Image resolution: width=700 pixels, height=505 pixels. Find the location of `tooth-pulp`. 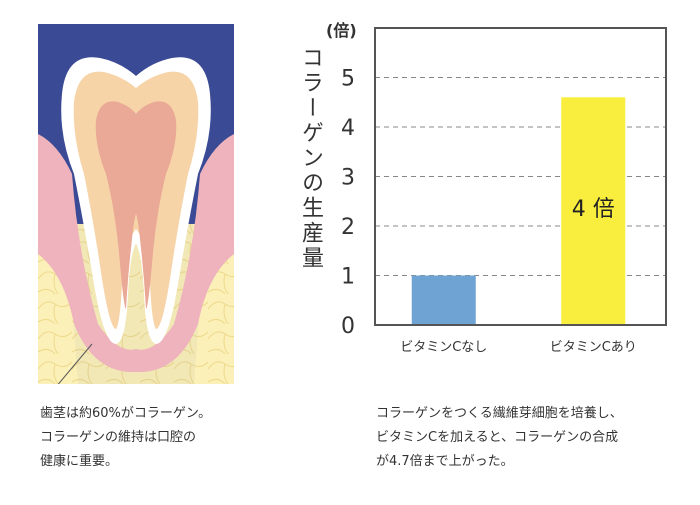

tooth-pulp is located at coordinates (136, 205).